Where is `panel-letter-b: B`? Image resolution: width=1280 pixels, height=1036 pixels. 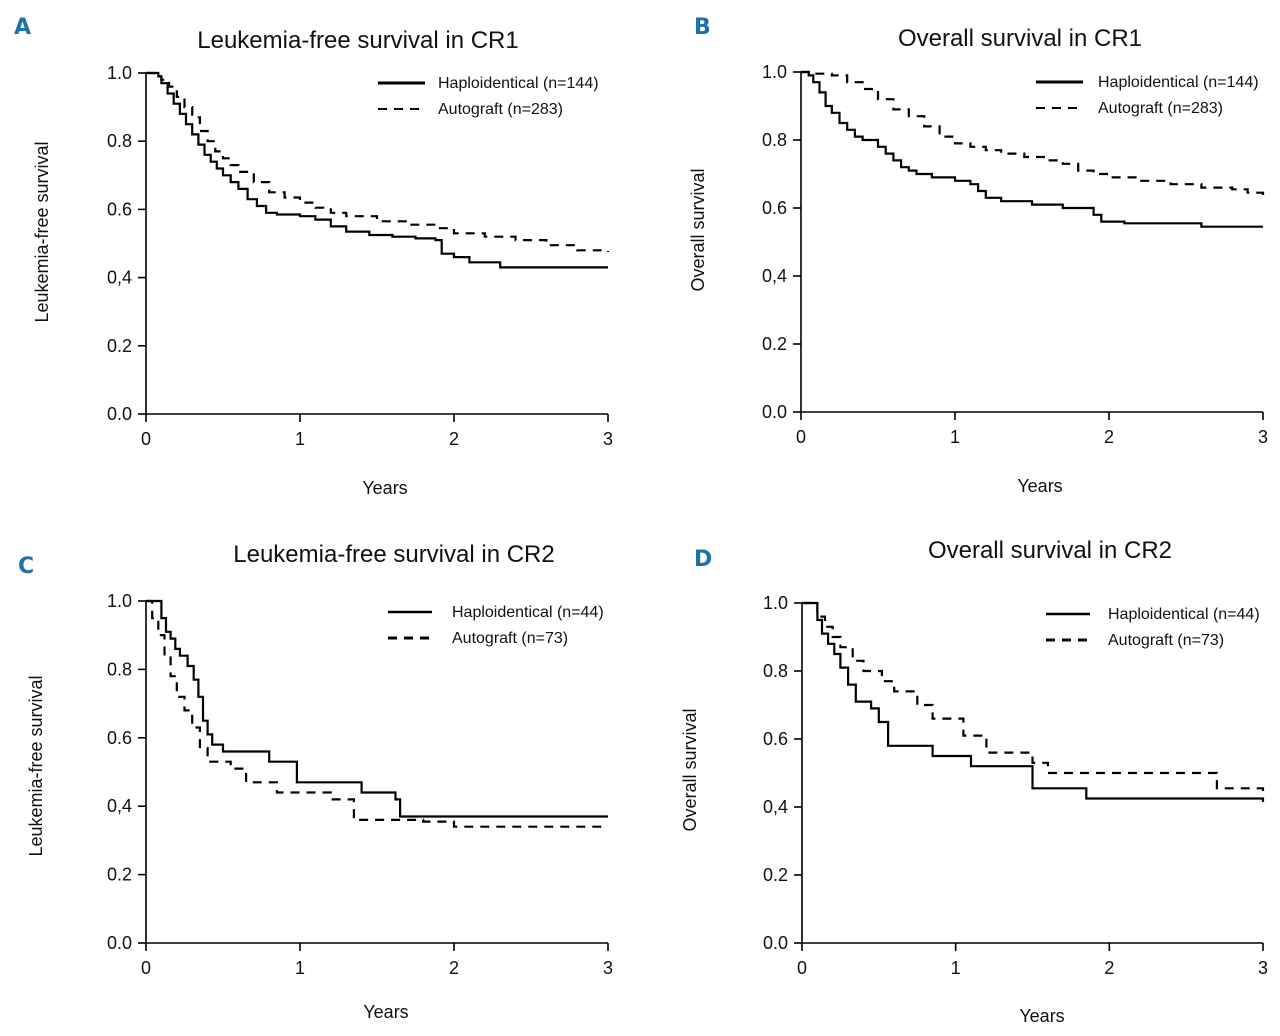 panel-letter-b: B is located at coordinates (702, 27).